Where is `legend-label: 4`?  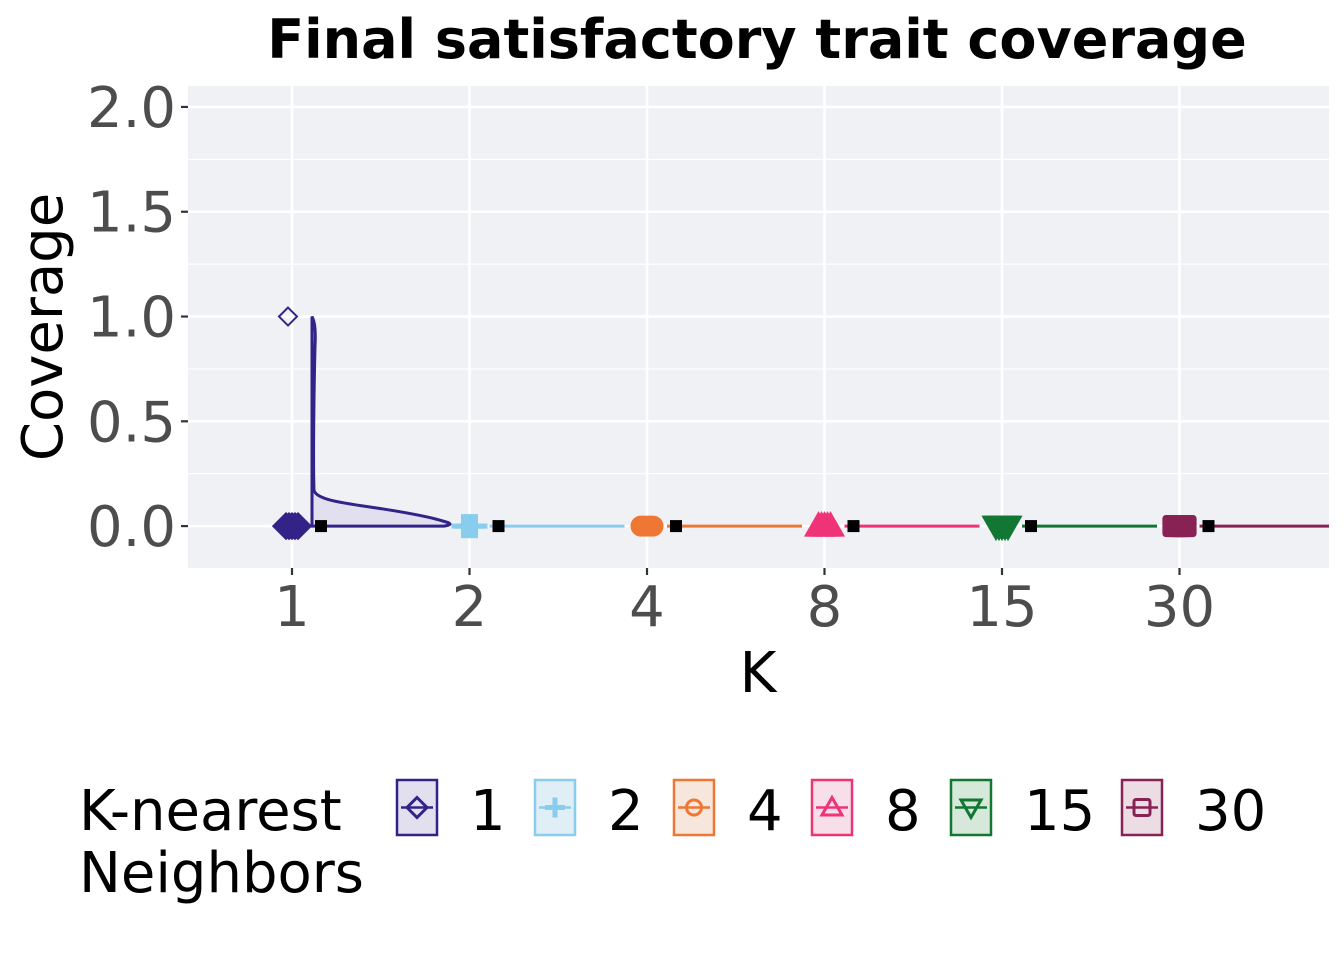 legend-label: 4 is located at coordinates (765, 811).